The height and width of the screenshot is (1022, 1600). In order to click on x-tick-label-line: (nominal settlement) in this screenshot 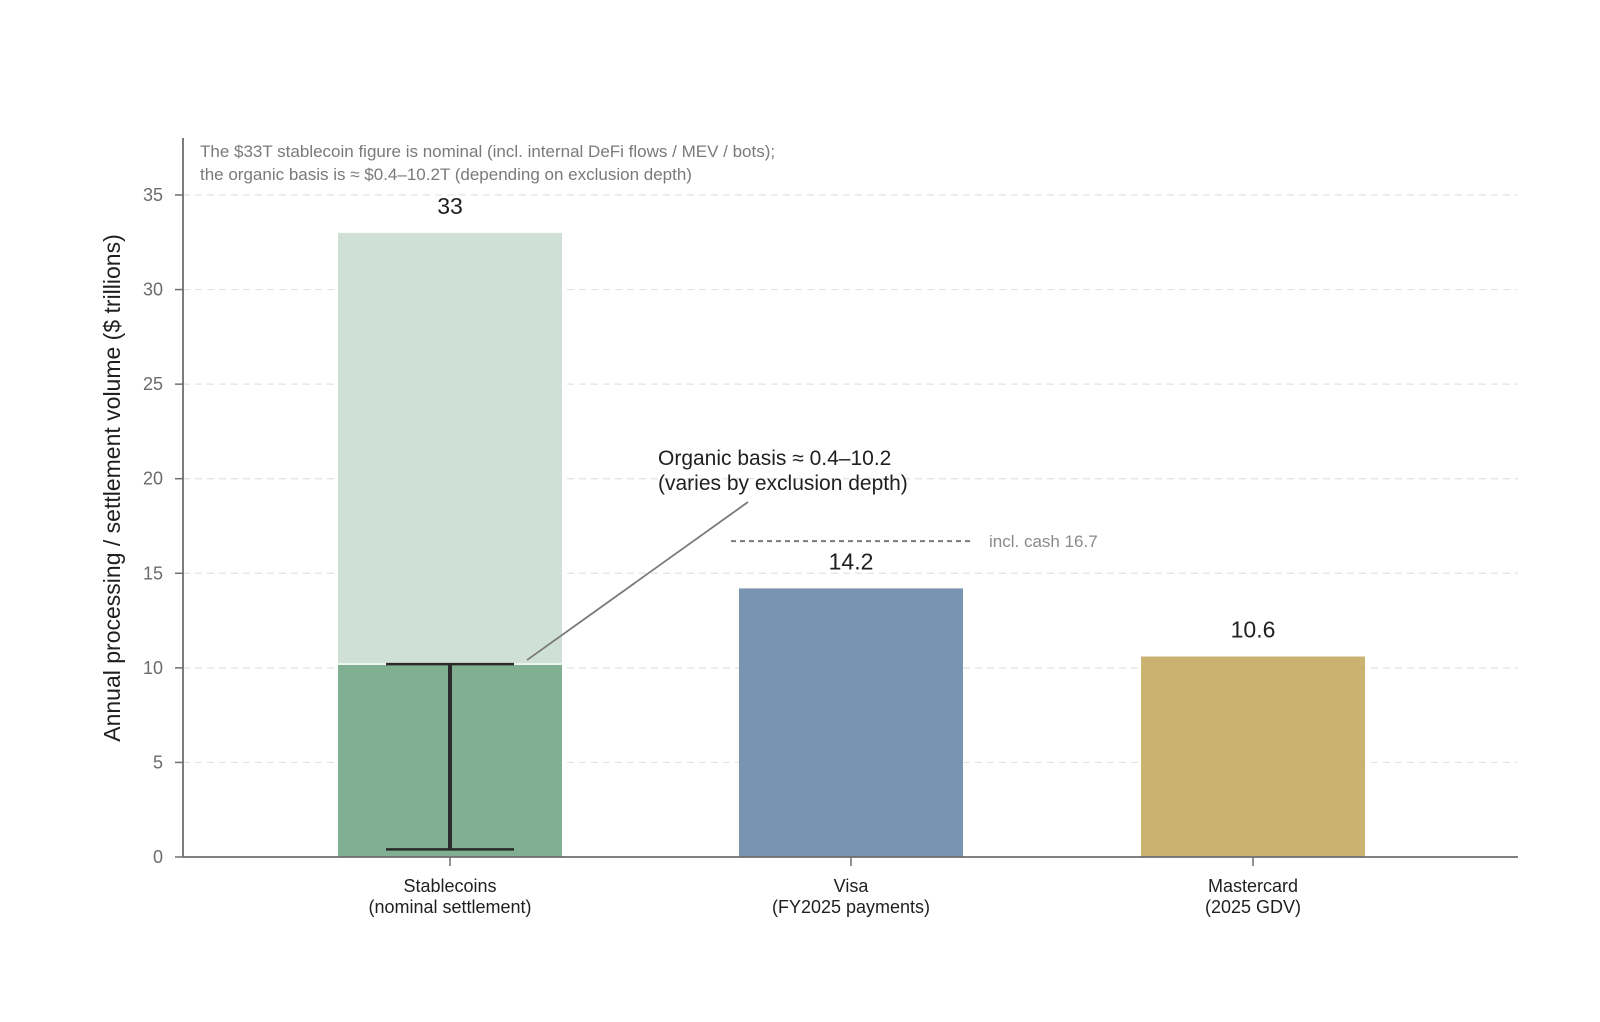, I will do `click(449, 907)`.